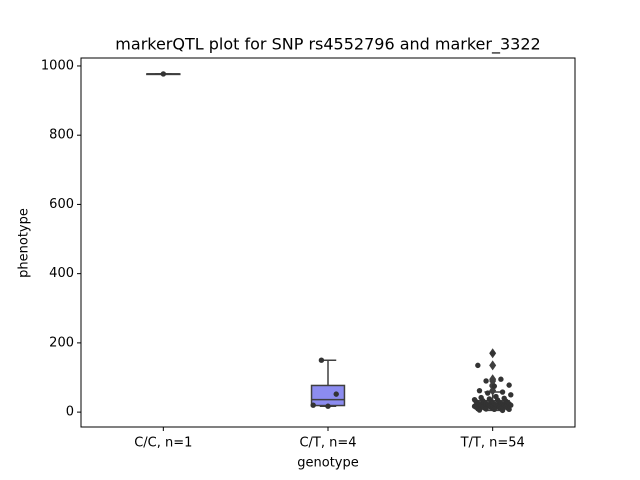 This screenshot has width=640, height=480. I want to click on y-tick-label: 0, so click(70, 412).